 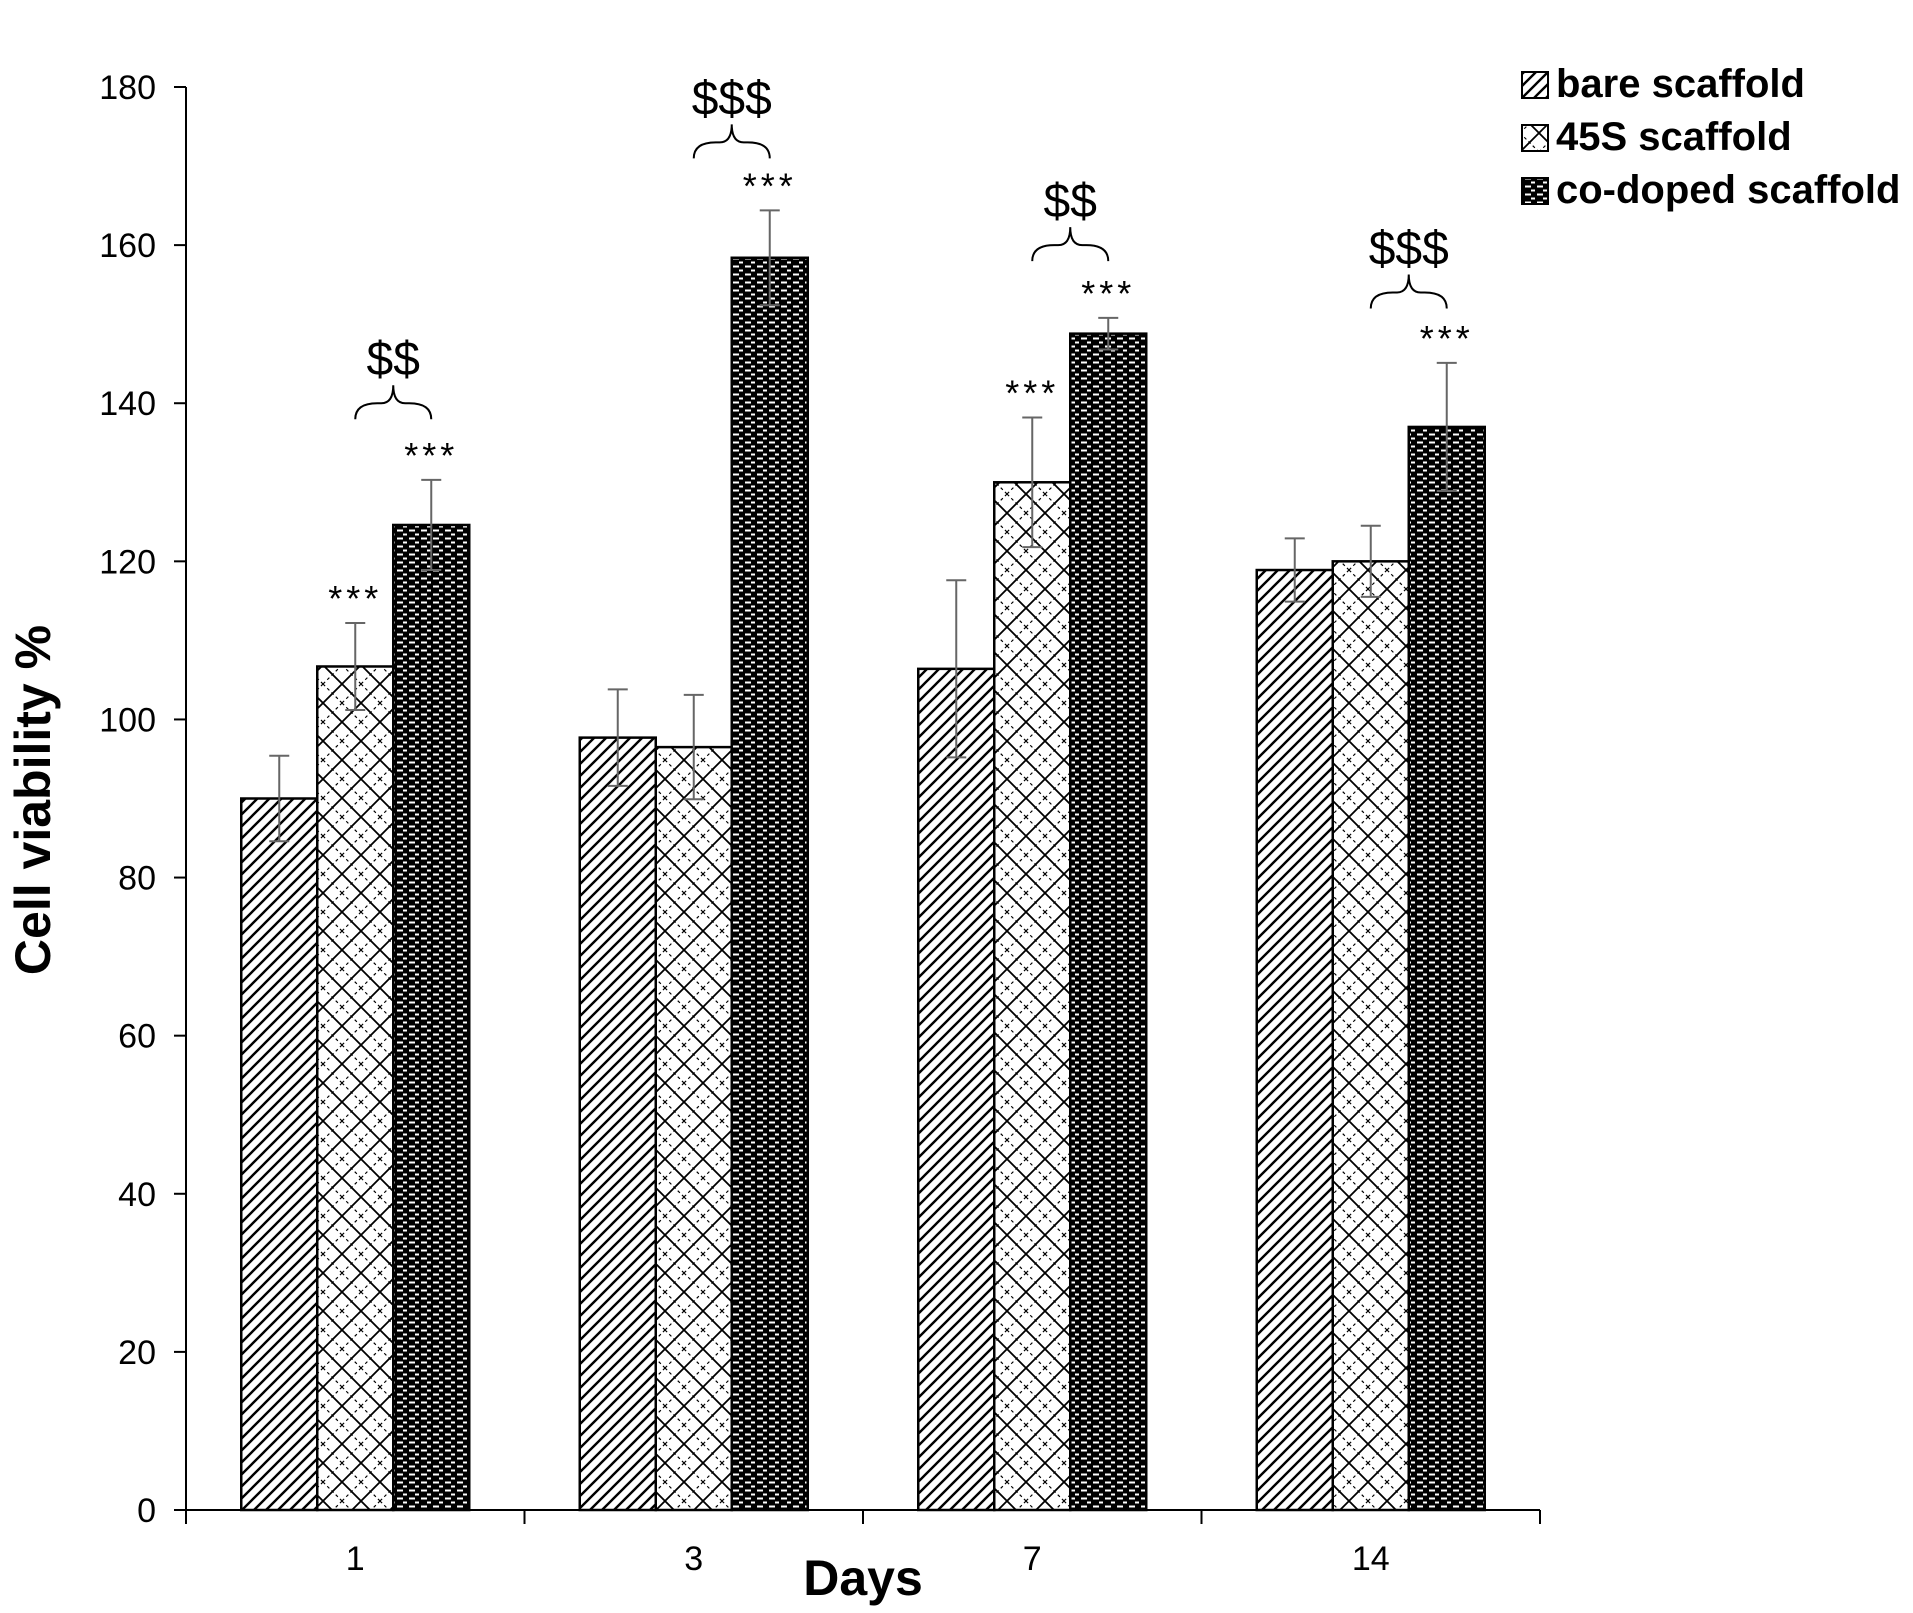 What do you see at coordinates (137, 1195) in the screenshot?
I see `y-tick-label: 40` at bounding box center [137, 1195].